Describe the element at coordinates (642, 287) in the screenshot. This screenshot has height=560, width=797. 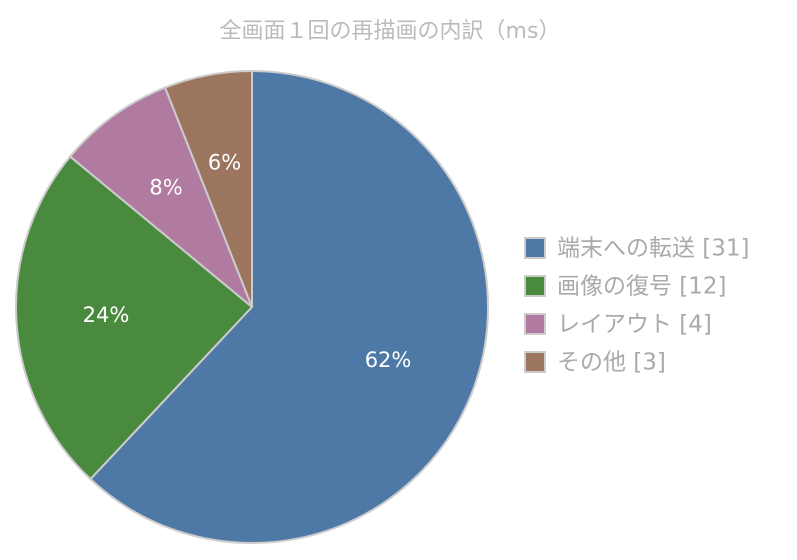
I see `legend-label: 画像の復号 [12]` at that location.